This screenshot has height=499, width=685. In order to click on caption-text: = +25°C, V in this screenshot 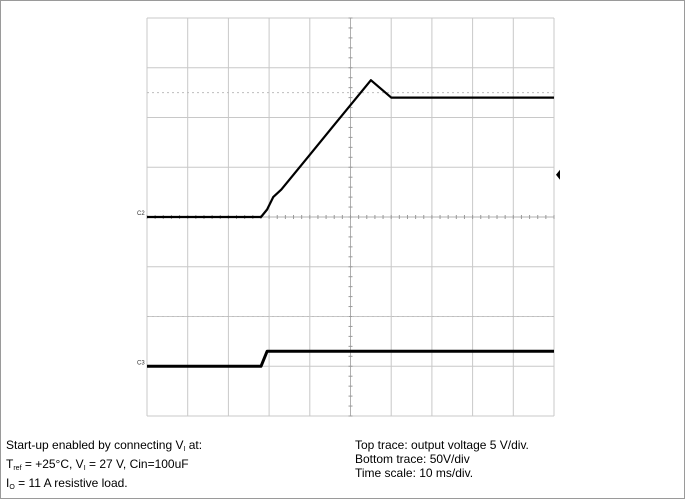, I will do `click(52, 464)`.